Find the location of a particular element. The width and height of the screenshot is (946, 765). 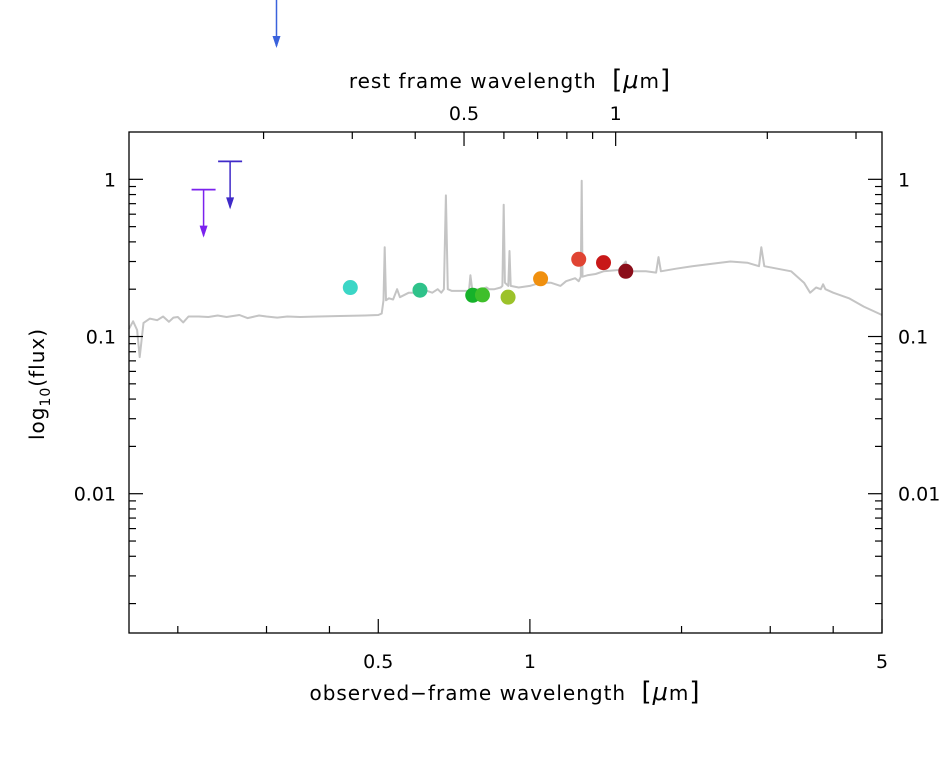

y-tick-label-right: 0.01 is located at coordinates (919, 495).